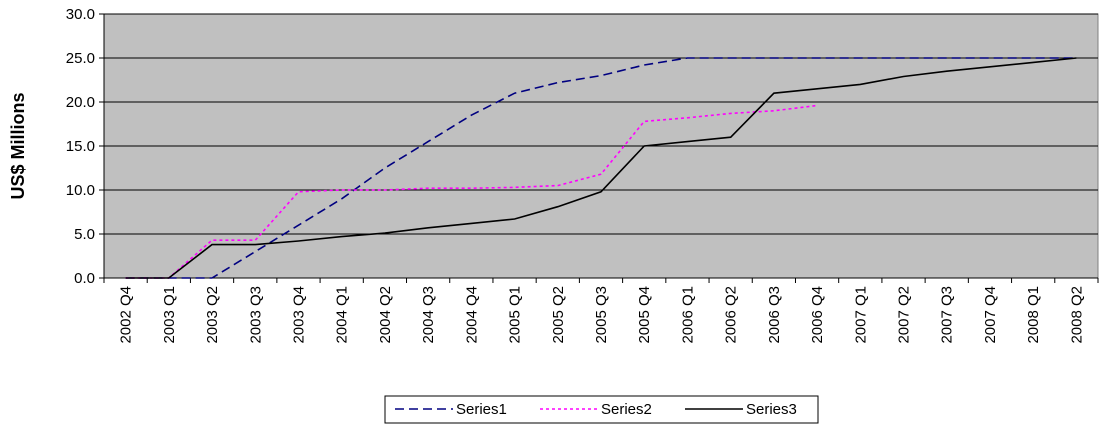  I want to click on x-tick-label: 2008 Q1, so click(1033, 315).